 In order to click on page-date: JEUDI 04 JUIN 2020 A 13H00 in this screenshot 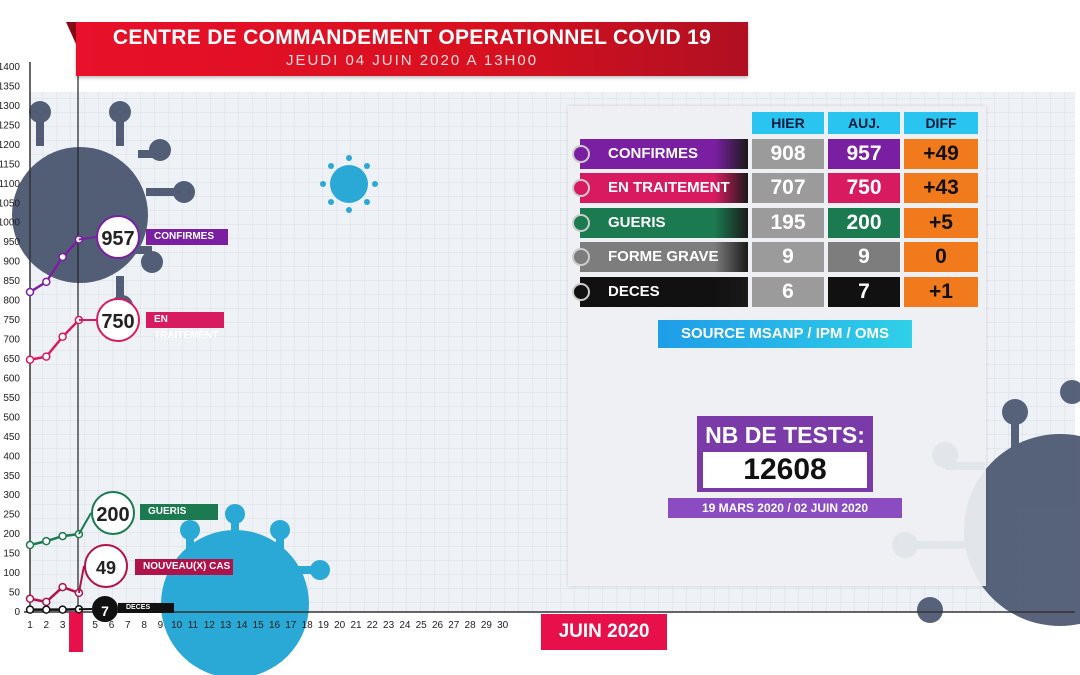, I will do `click(412, 60)`.